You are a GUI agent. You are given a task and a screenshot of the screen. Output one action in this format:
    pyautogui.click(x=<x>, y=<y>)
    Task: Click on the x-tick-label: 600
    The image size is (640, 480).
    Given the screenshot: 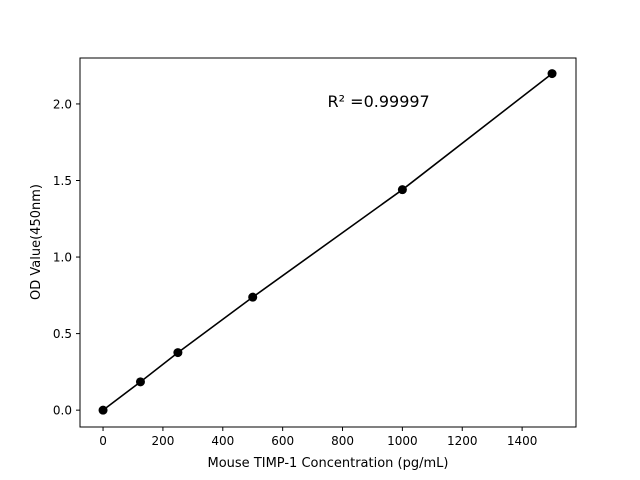 What is the action you would take?
    pyautogui.click(x=282, y=441)
    